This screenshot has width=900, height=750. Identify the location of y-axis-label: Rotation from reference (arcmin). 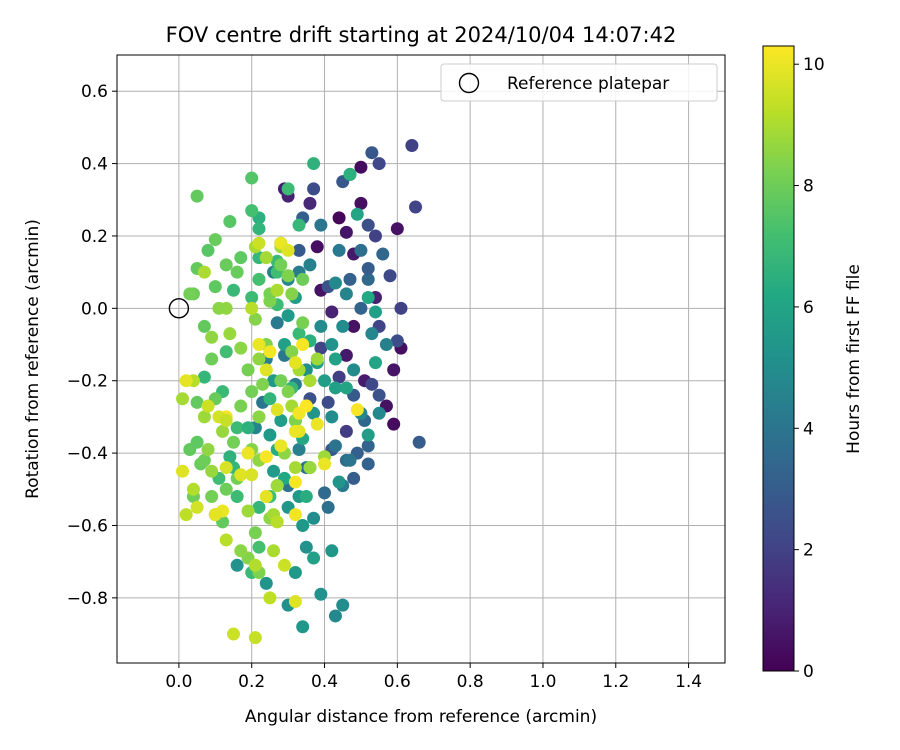
(33, 359).